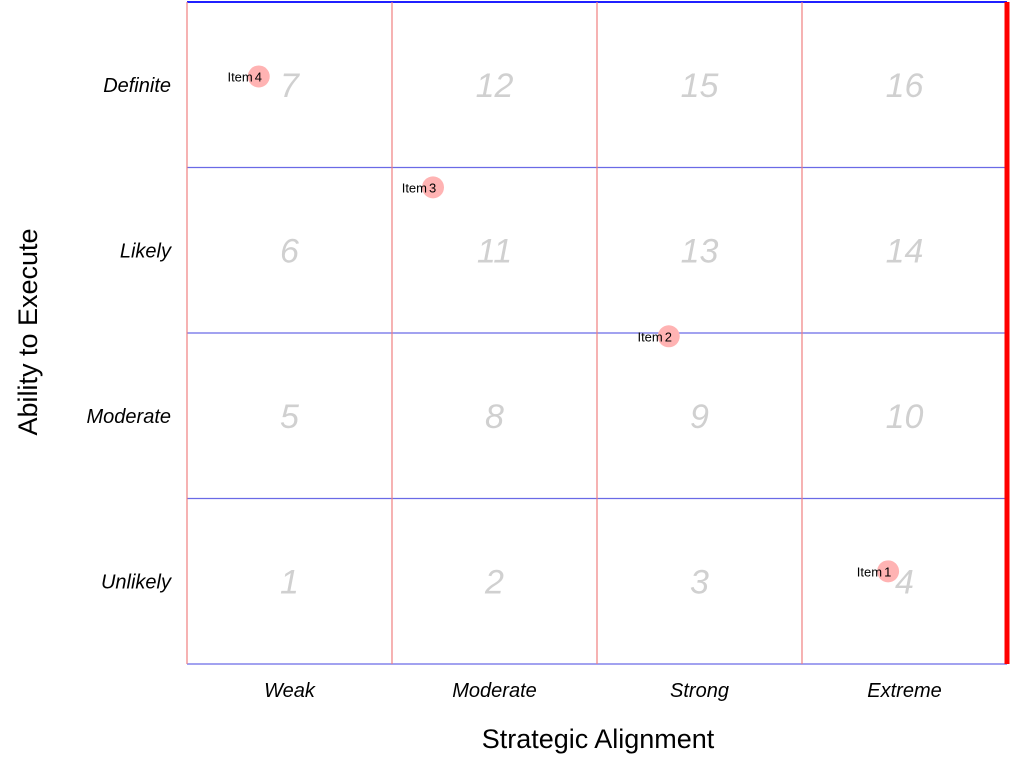 The width and height of the screenshot is (1015, 769). What do you see at coordinates (905, 86) in the screenshot?
I see `cell-score-label: 16` at bounding box center [905, 86].